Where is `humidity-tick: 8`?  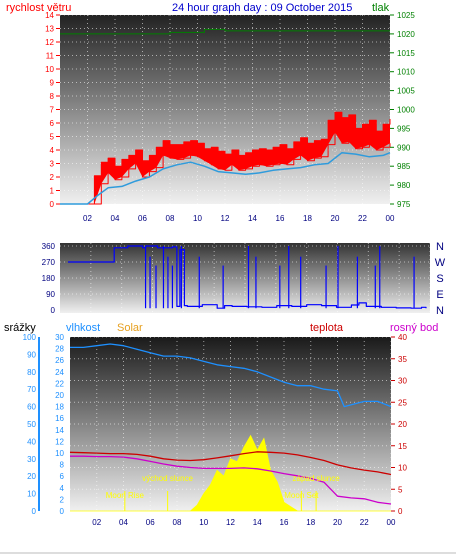 humidity-tick: 8 is located at coordinates (62, 465).